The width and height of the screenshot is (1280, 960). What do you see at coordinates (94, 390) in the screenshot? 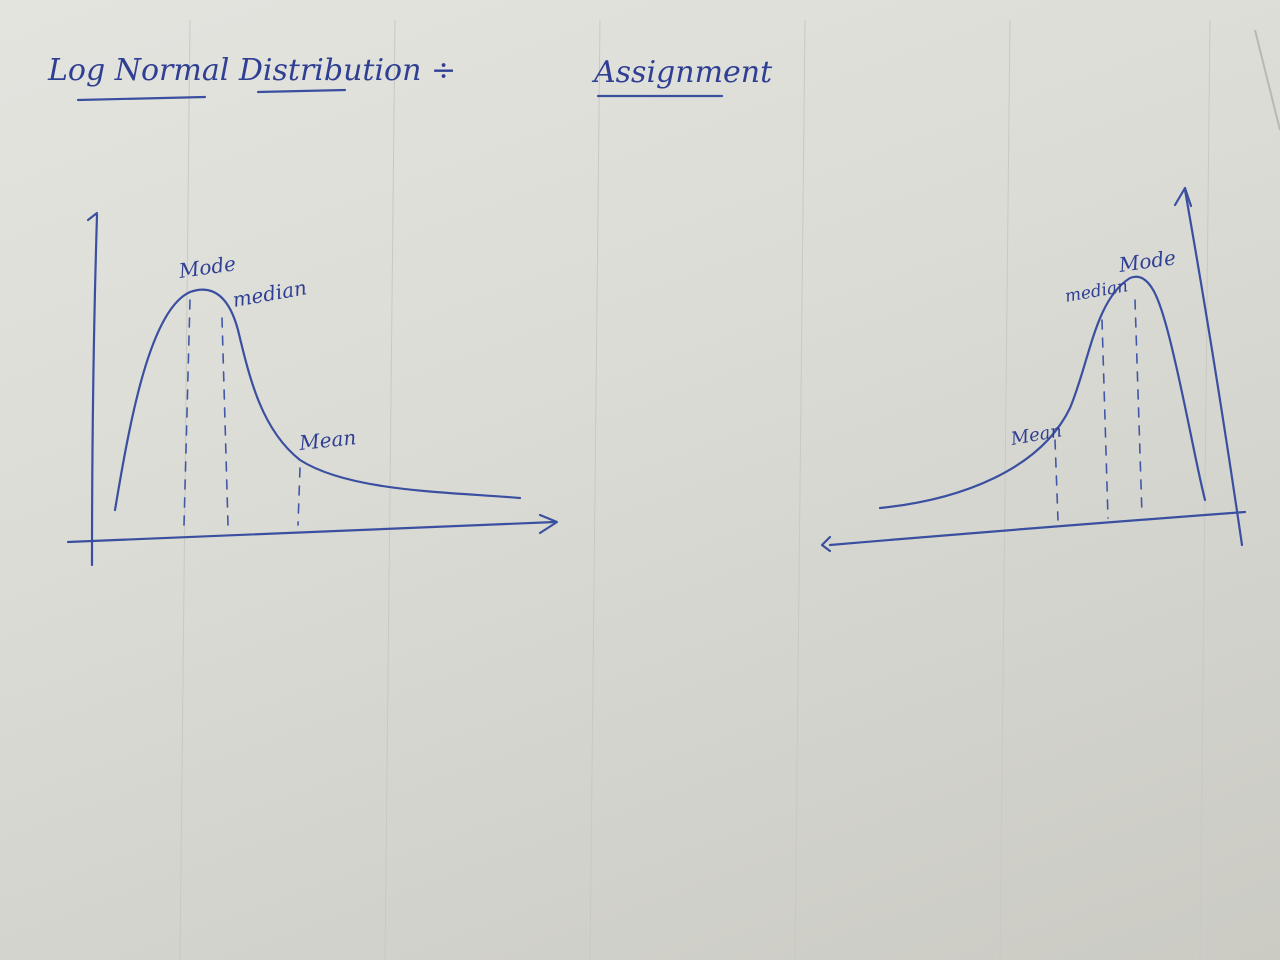
I see `left-y-axis` at bounding box center [94, 390].